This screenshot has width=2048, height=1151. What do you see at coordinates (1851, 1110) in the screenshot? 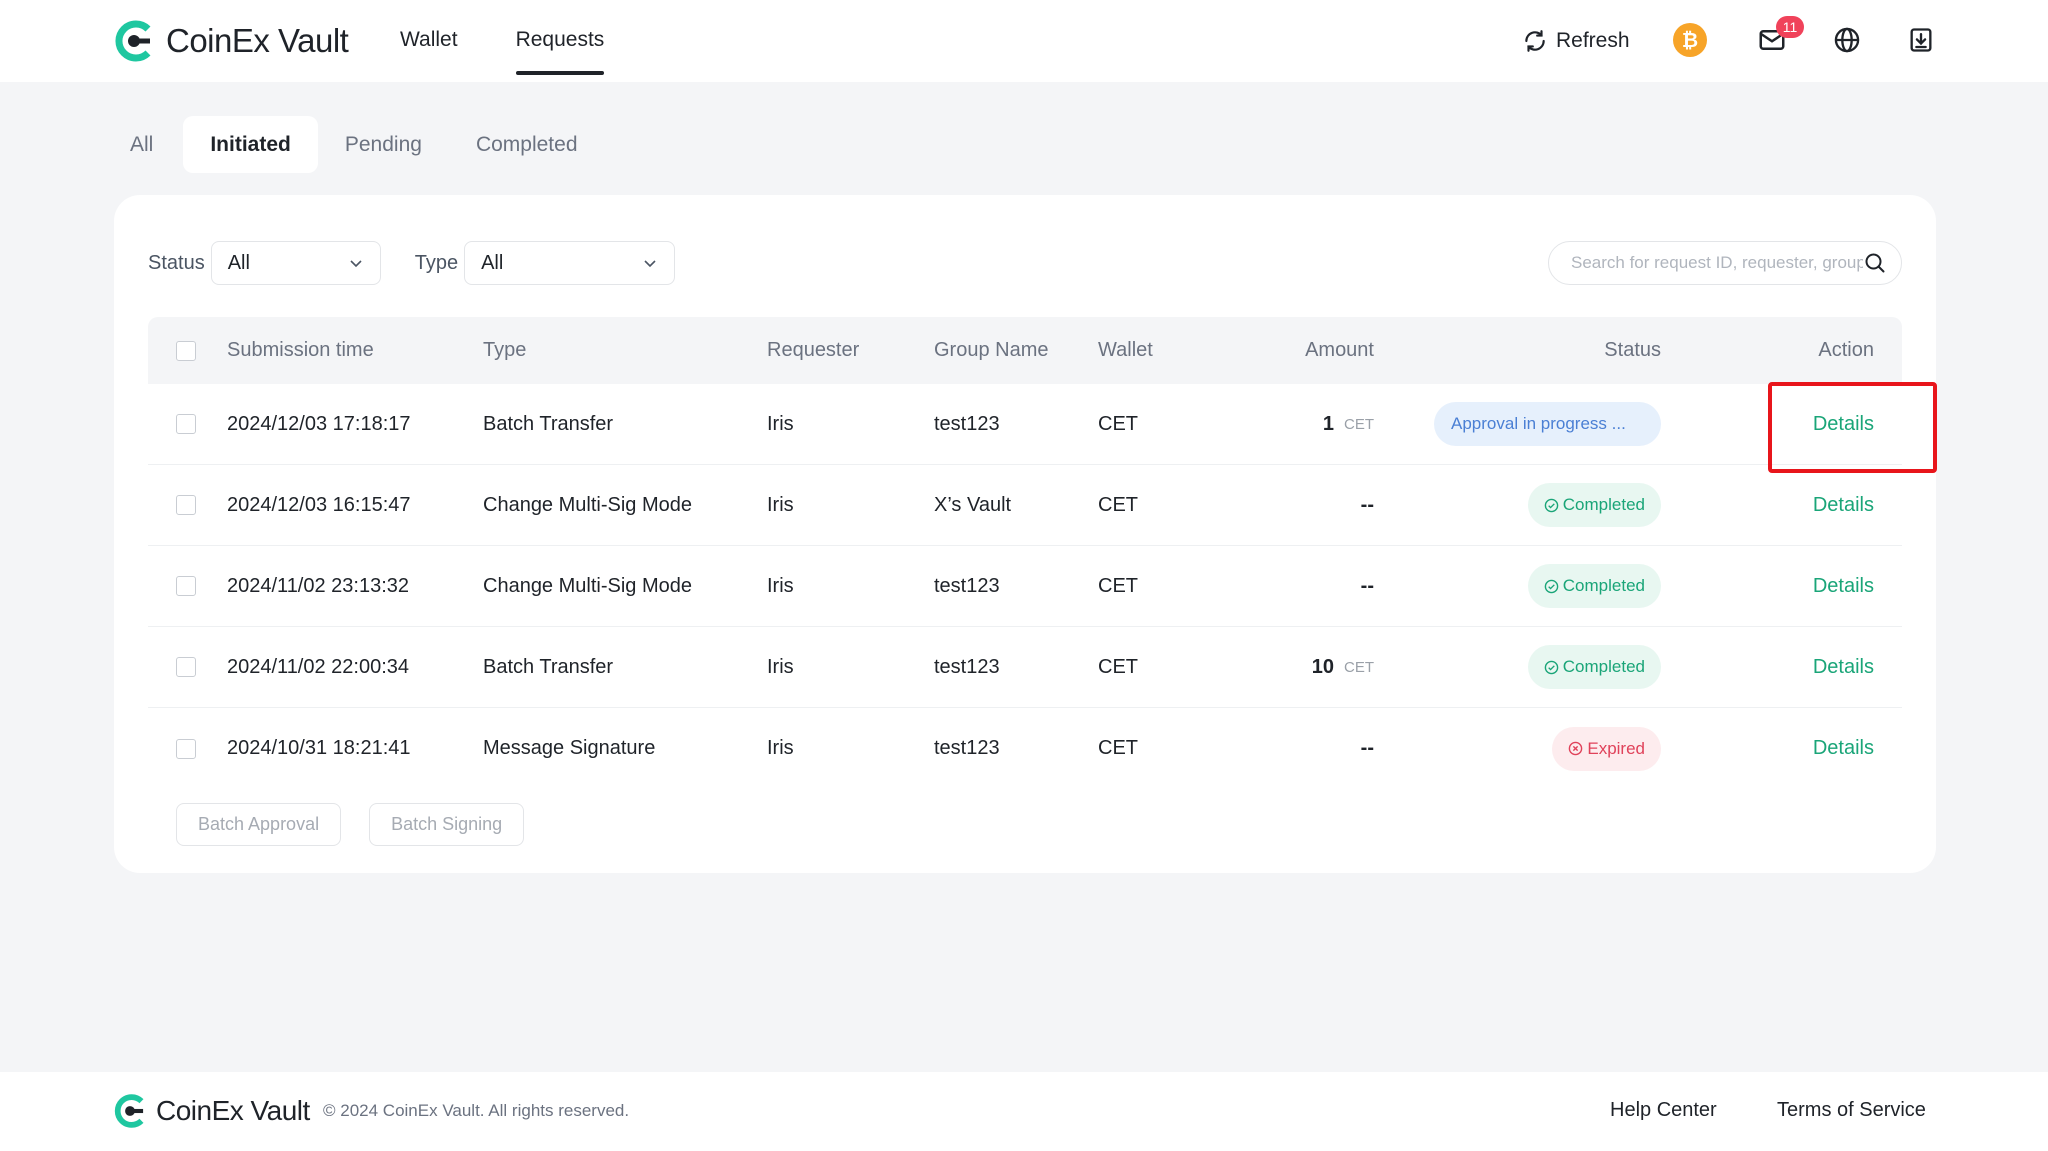
I see `terms-of-service-link: Terms of Service` at bounding box center [1851, 1110].